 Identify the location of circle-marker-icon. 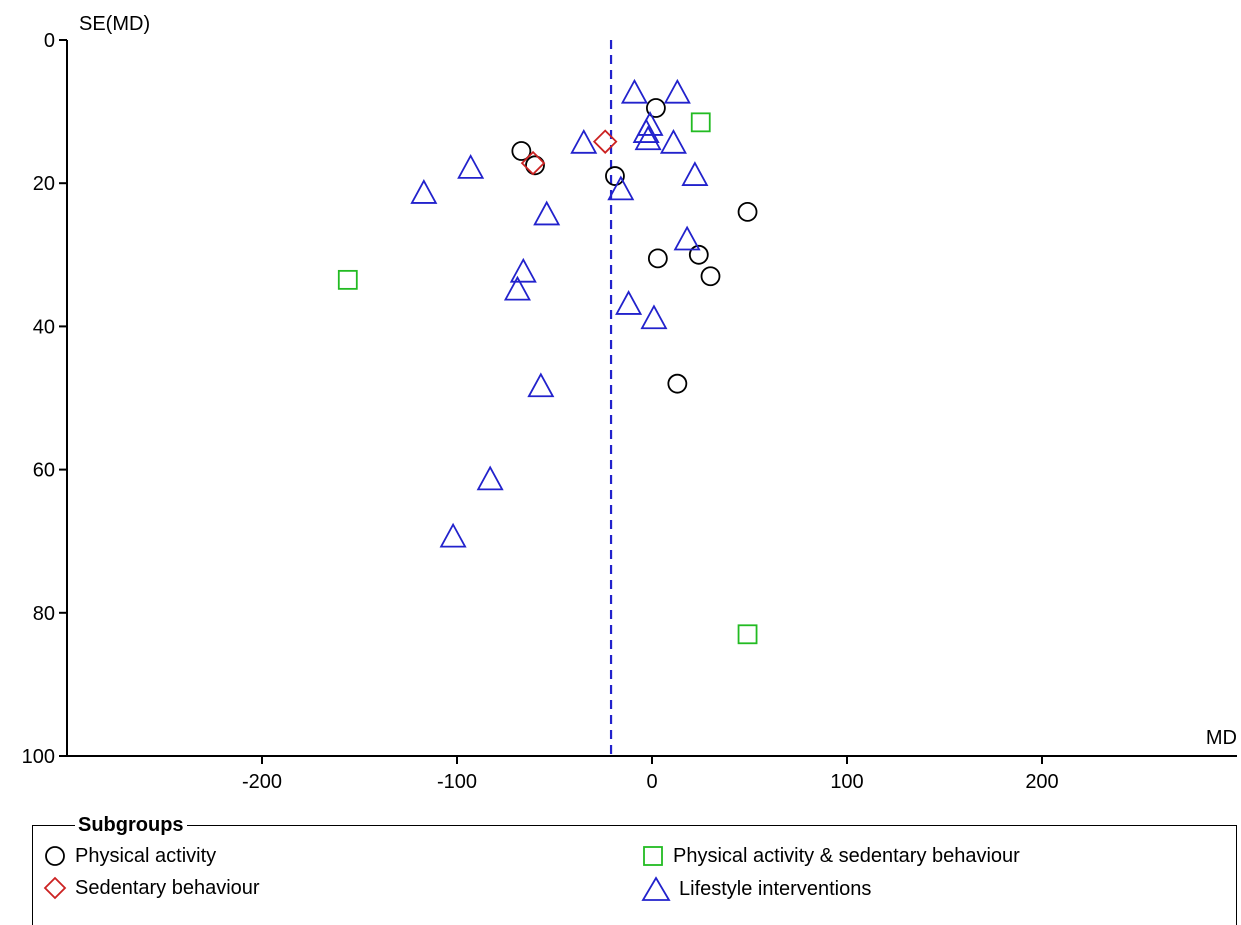
(55, 856).